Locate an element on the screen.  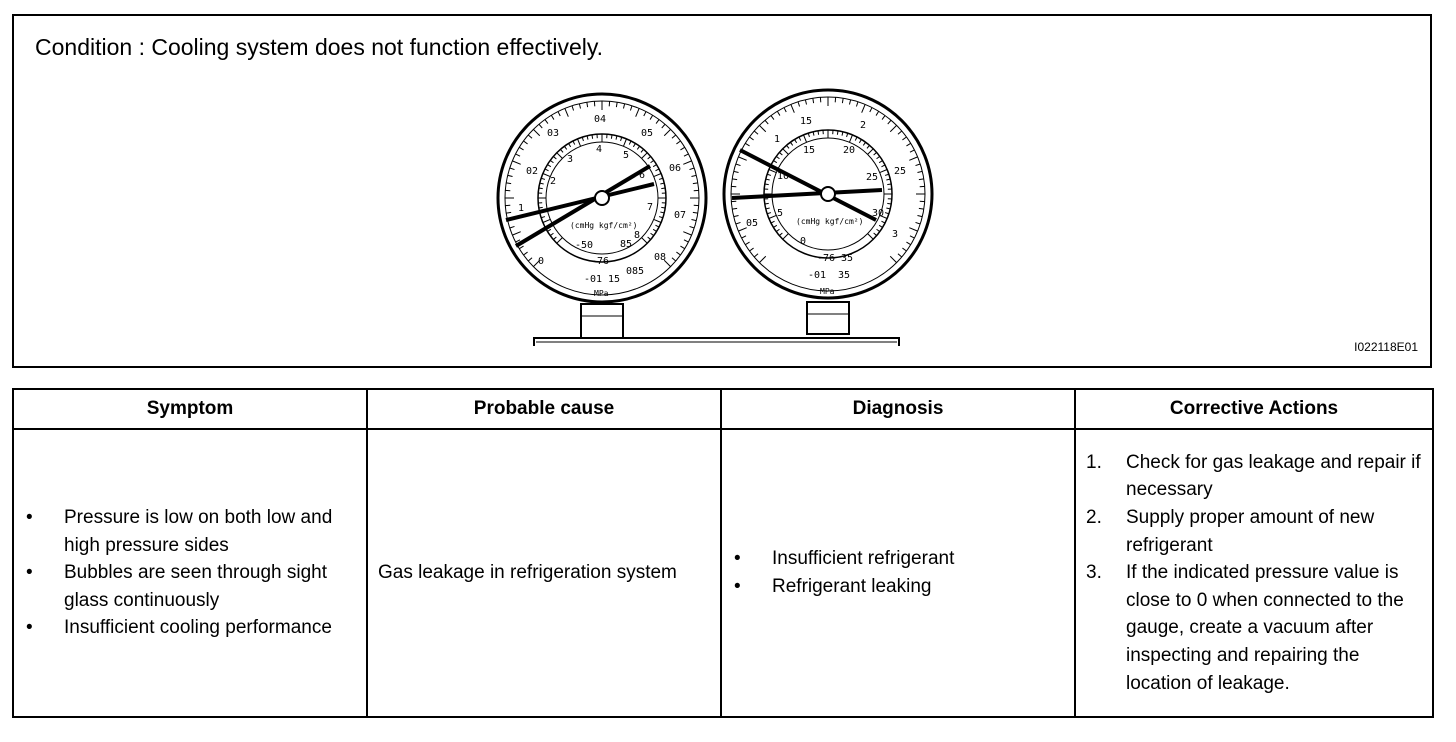
high-bottom-label: 35 is located at coordinates (847, 258).